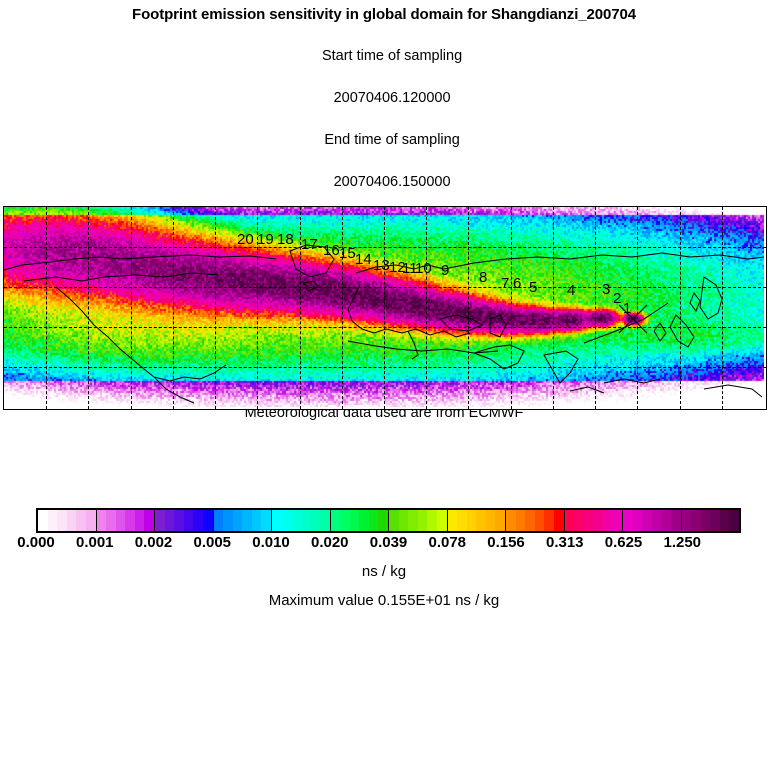  I want to click on colorbar-gradient, so click(388, 520).